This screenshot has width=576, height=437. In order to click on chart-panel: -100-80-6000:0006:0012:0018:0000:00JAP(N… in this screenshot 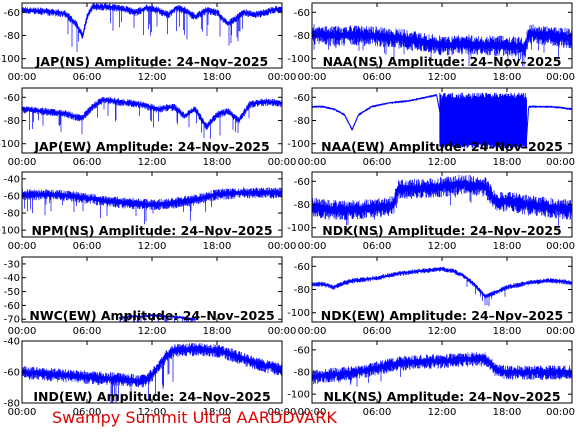, I will do `click(148, 42)`.